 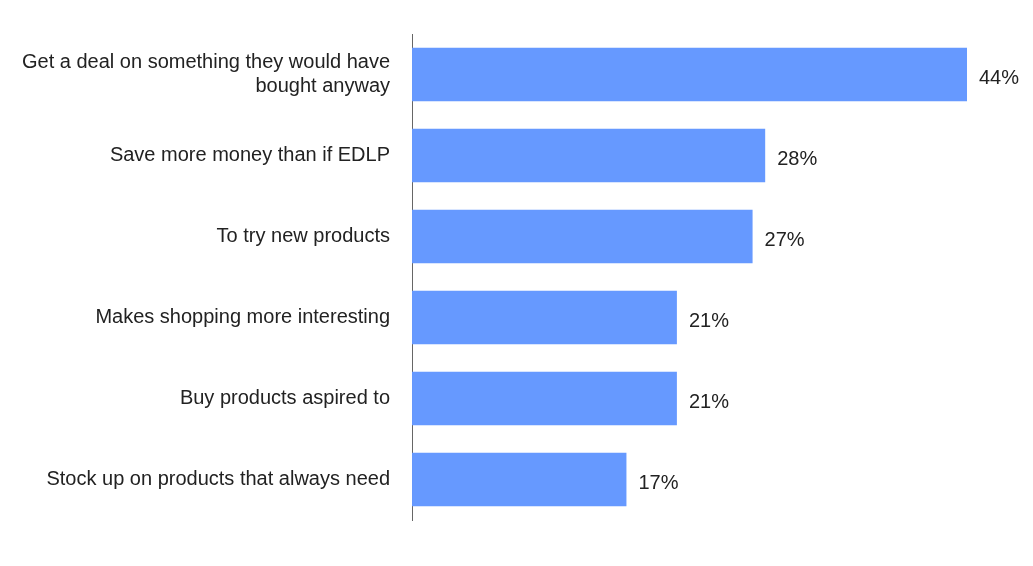 I want to click on data-label: 44%, so click(x=999, y=77).